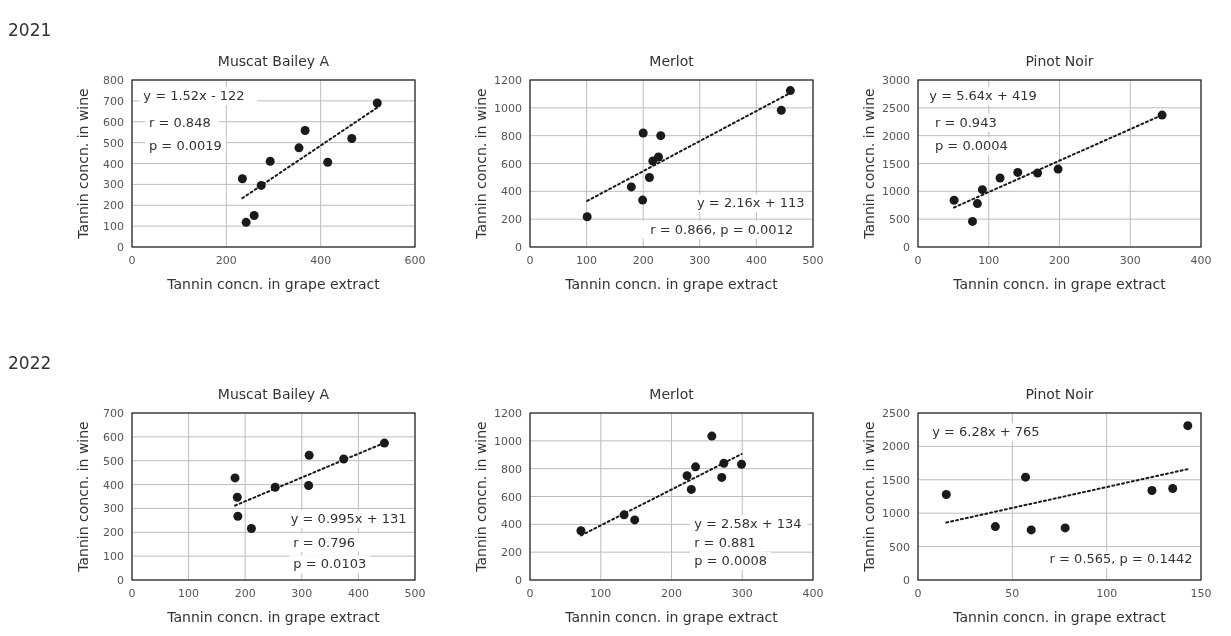  I want to click on chart-subtitle: 2022, so click(30, 363).